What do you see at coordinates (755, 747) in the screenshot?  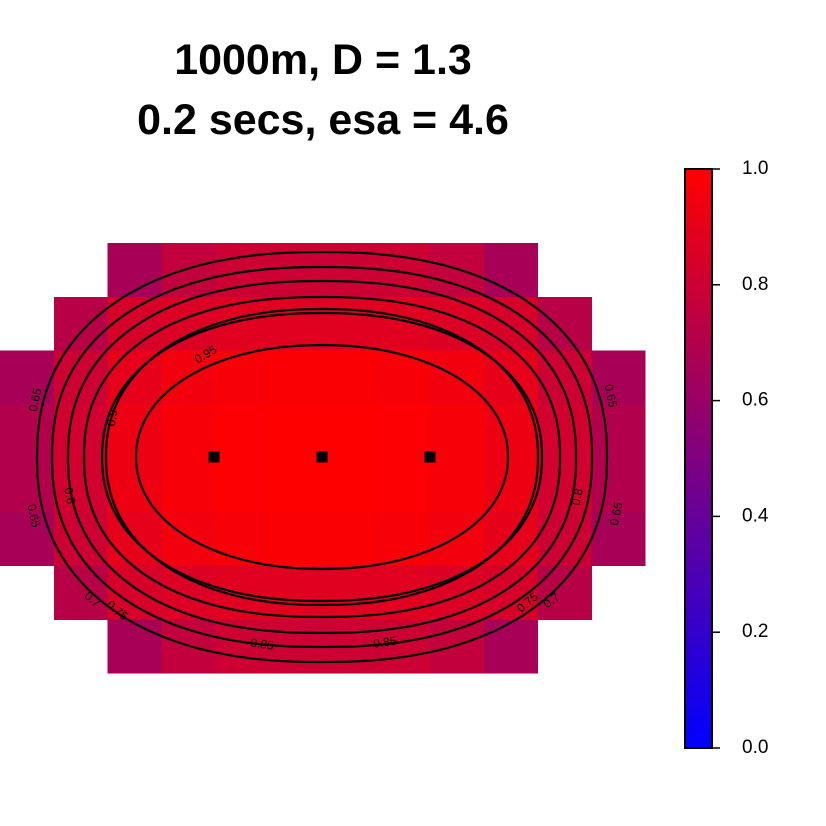 I see `color-bar-tick-label: 0.0` at bounding box center [755, 747].